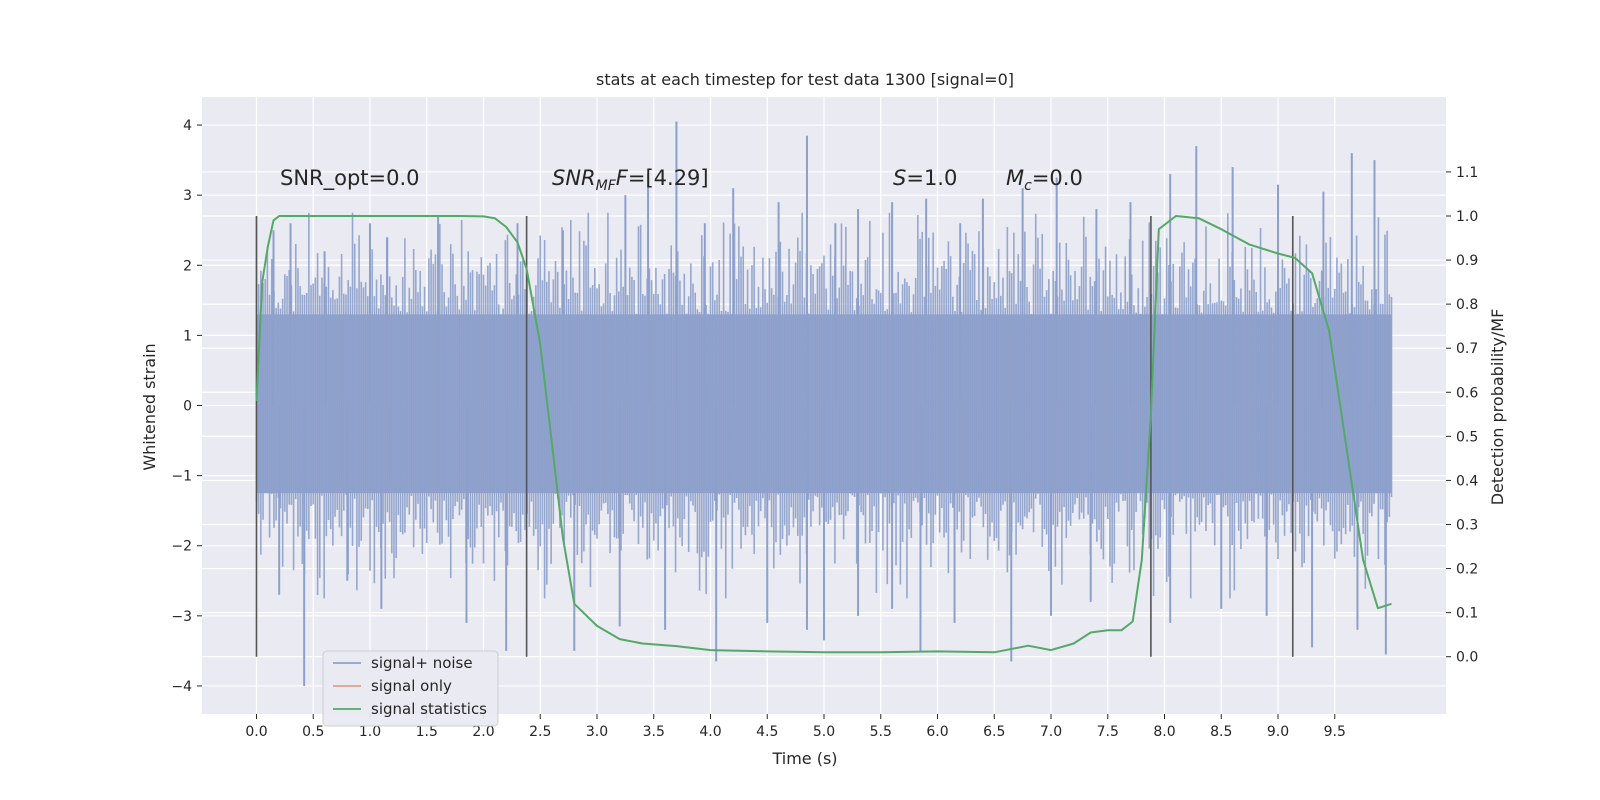  I want to click on annotation-snr-mf: SNRMFF=[4.29], so click(630, 180).